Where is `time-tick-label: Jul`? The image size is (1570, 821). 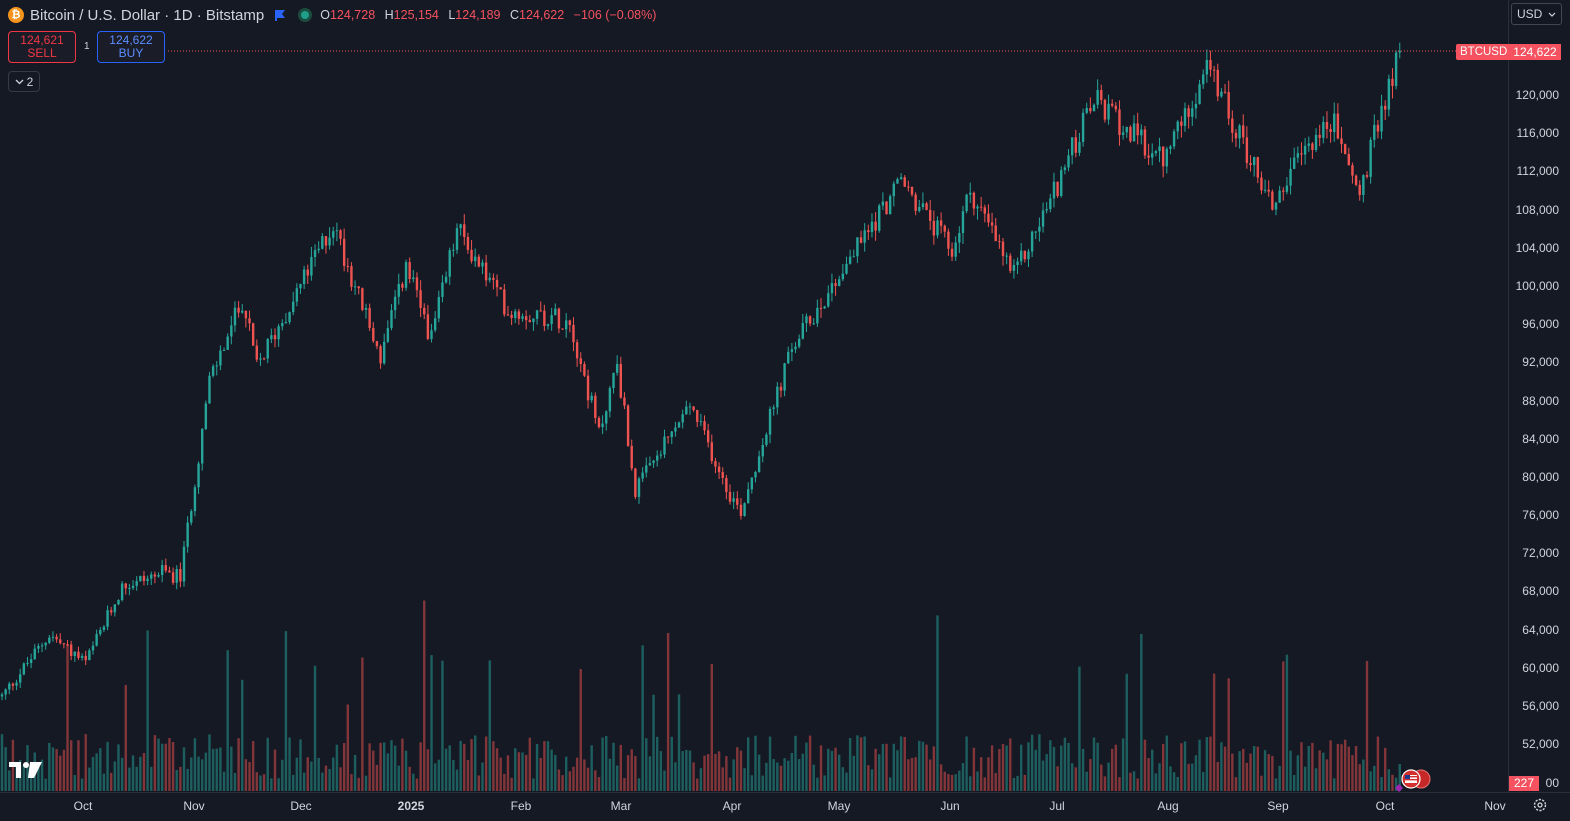
time-tick-label: Jul is located at coordinates (1057, 806).